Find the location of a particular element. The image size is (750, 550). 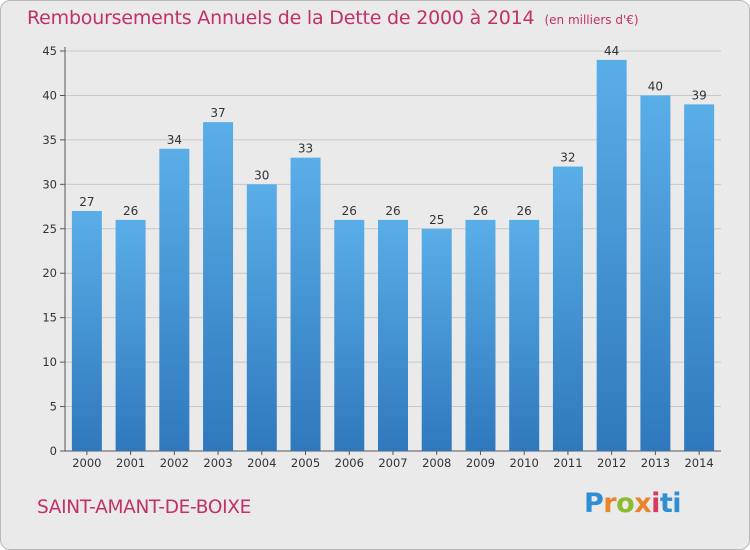

value-label: 32 is located at coordinates (567, 158).